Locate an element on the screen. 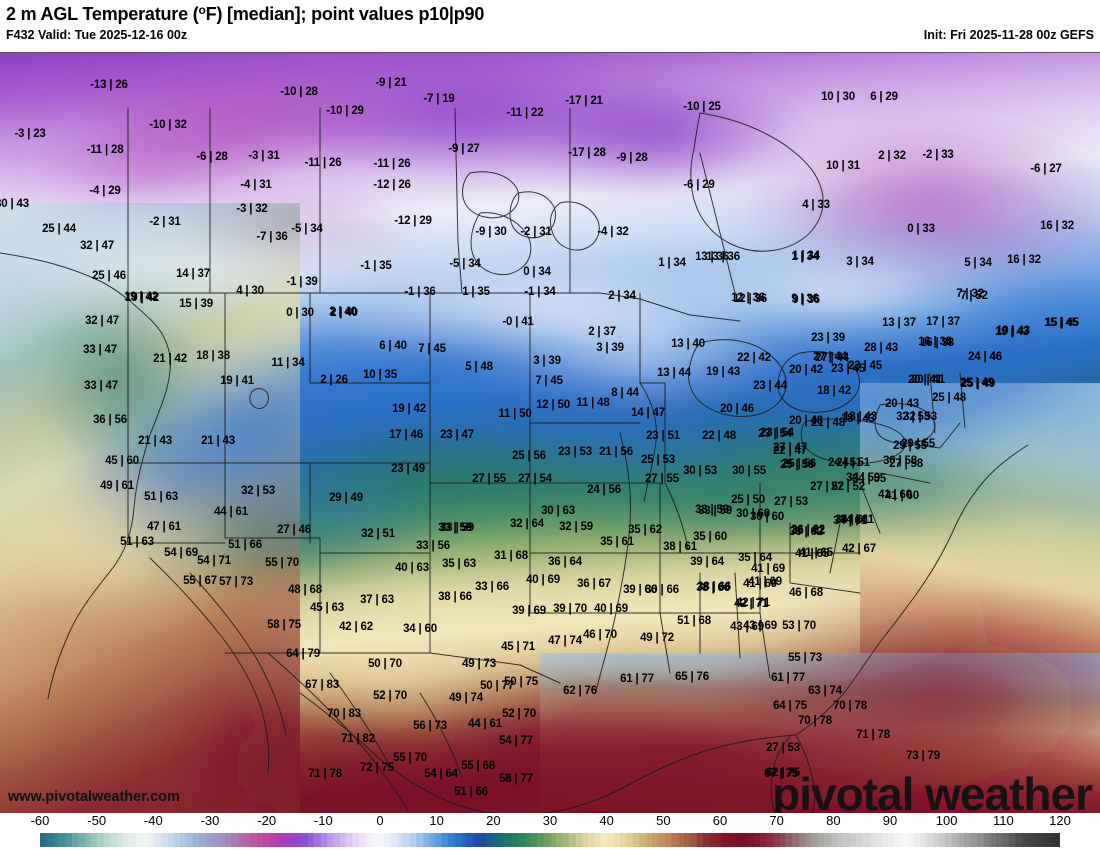 This screenshot has width=1100, height=850. brand-watermark: pivotal weather is located at coordinates (932, 791).